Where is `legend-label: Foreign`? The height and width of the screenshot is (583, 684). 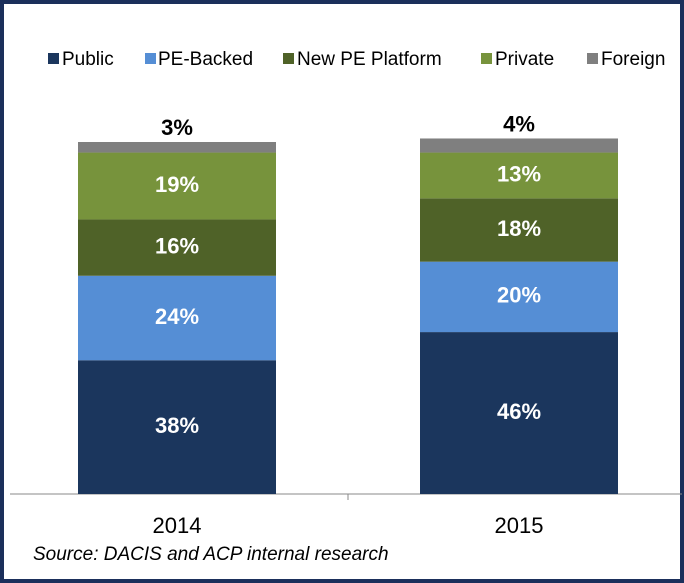
legend-label: Foreign is located at coordinates (633, 59).